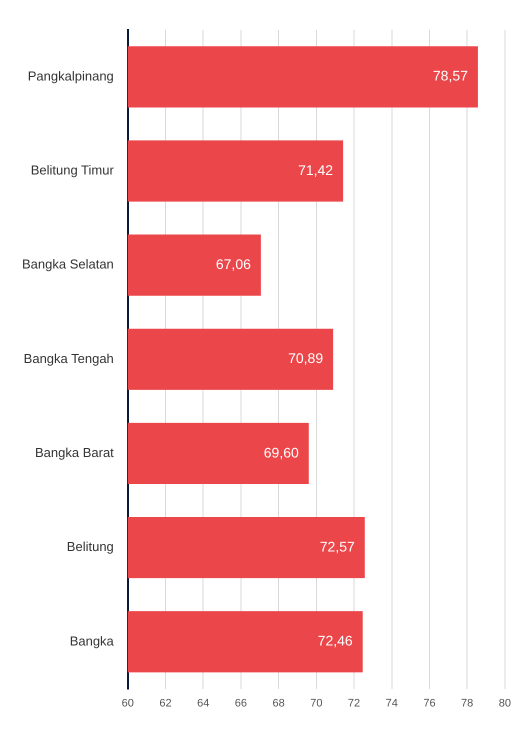  What do you see at coordinates (72, 170) in the screenshot?
I see `y-tick-label: Belitung Timur` at bounding box center [72, 170].